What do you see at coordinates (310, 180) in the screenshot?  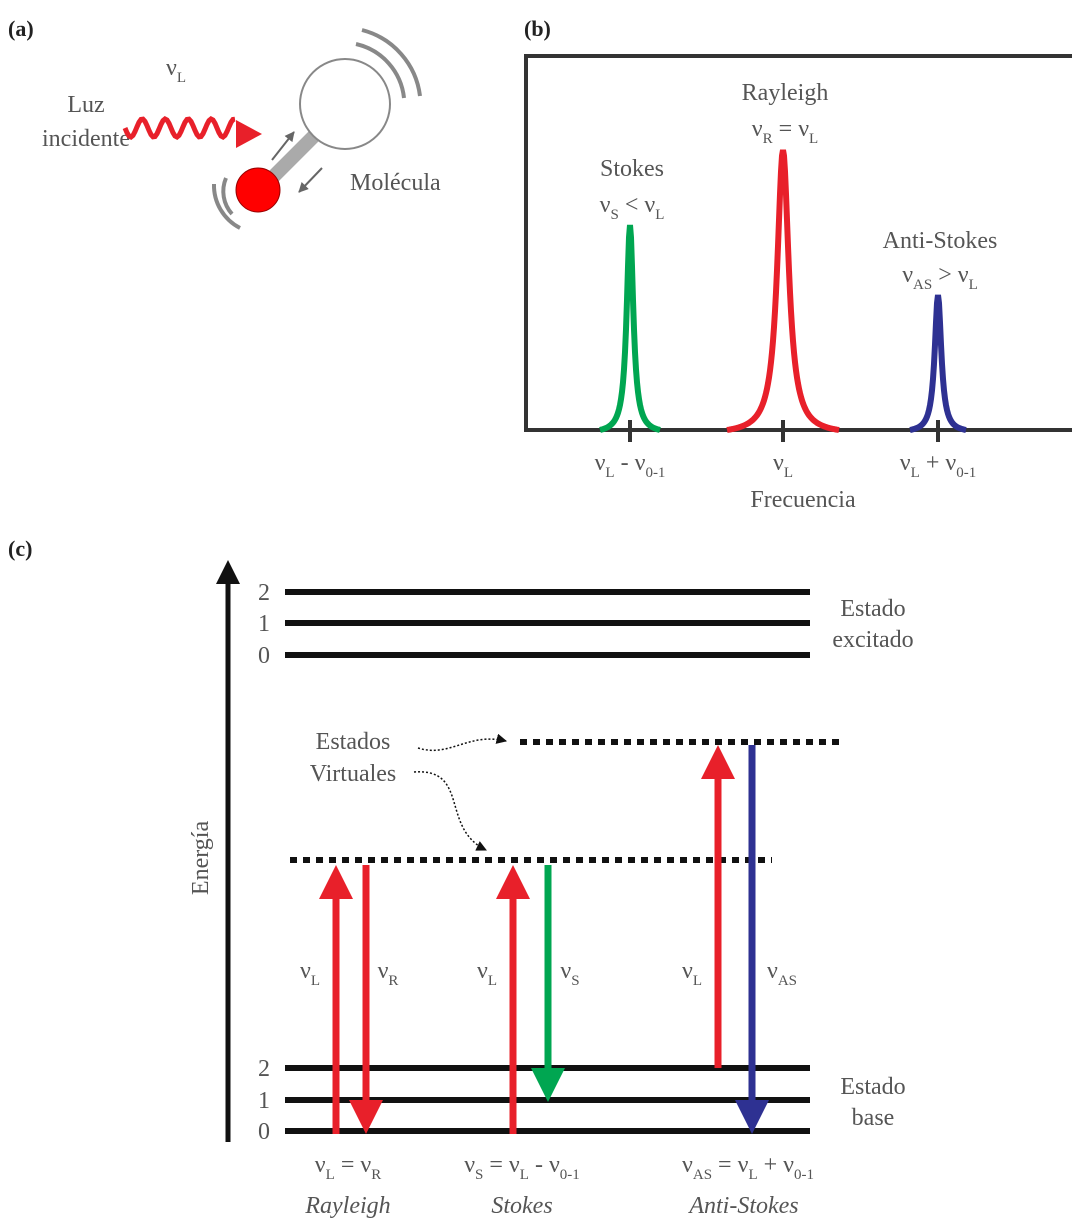 I see `motion-arrow` at bounding box center [310, 180].